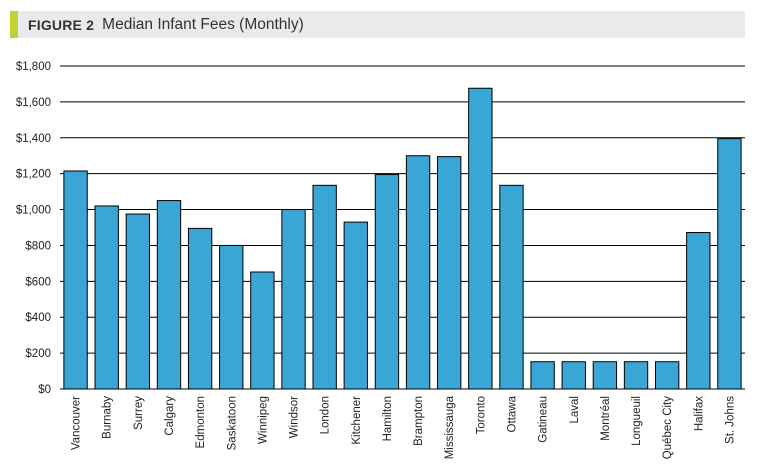 The width and height of the screenshot is (766, 471). What do you see at coordinates (14, 24) in the screenshot?
I see `header-accent-bar` at bounding box center [14, 24].